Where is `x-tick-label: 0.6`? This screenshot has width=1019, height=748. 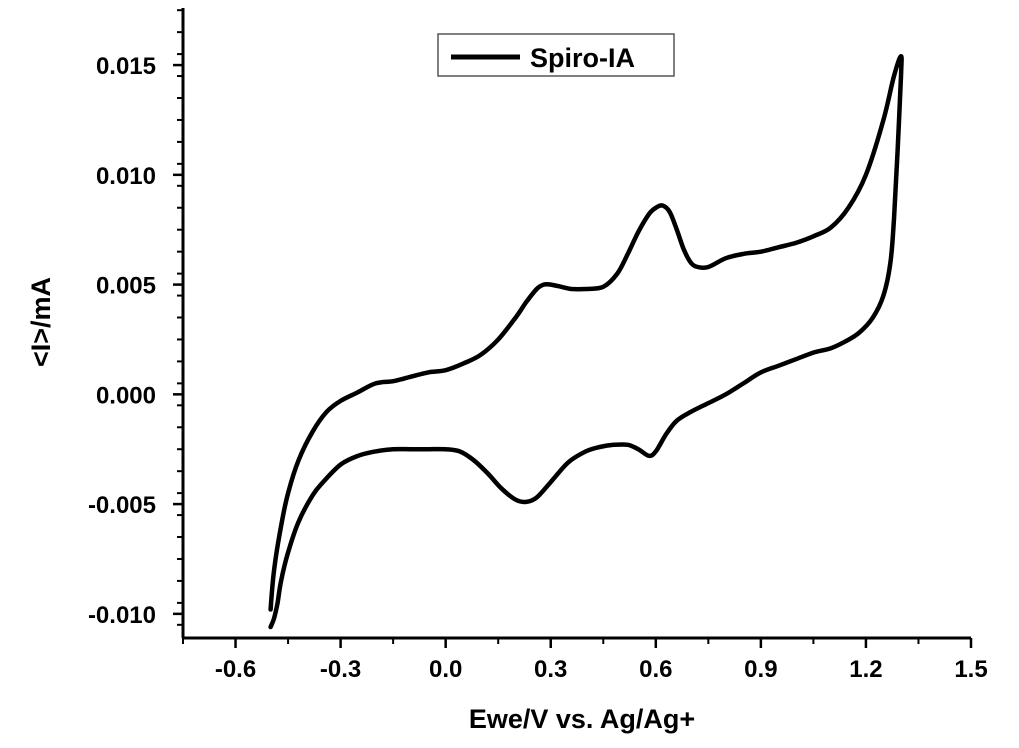 x-tick-label: 0.6 is located at coordinates (655, 669).